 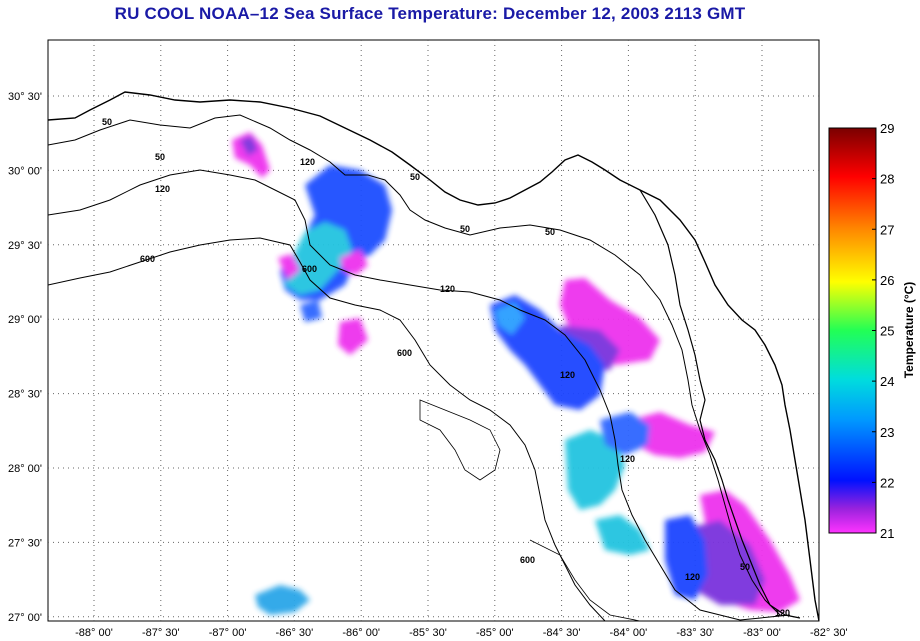 What do you see at coordinates (585, 580) in the screenshot?
I see `isobath-gulf-rise` at bounding box center [585, 580].